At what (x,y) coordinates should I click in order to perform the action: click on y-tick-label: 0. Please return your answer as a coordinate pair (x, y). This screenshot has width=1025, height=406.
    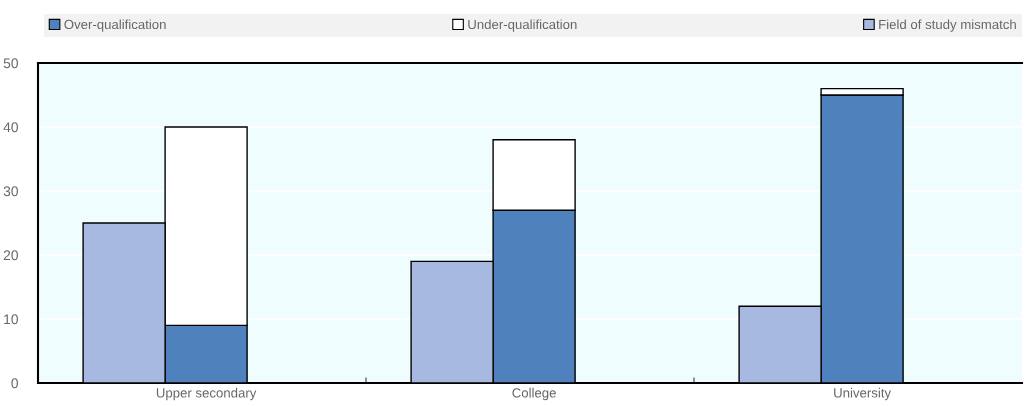
    Looking at the image, I should click on (15, 383).